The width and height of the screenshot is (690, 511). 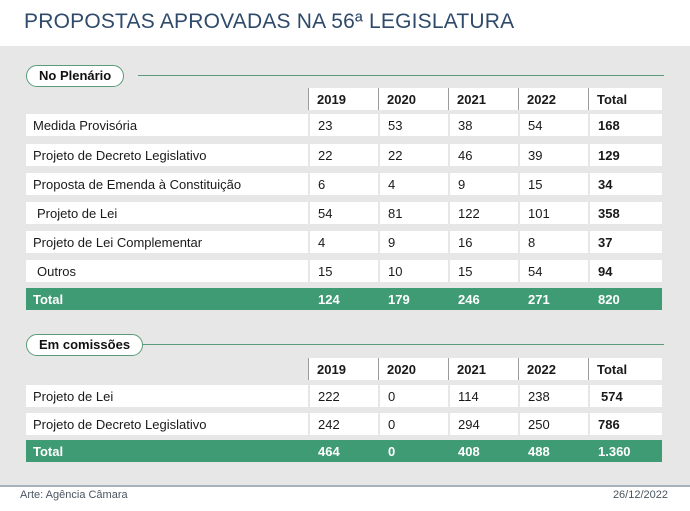 I want to click on cell-2020: 10, so click(x=413, y=271).